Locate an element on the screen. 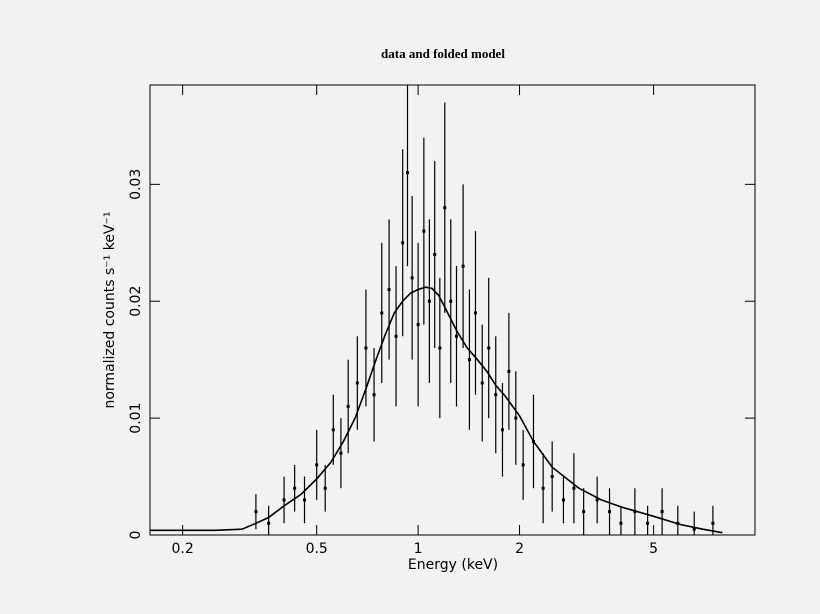 The width and height of the screenshot is (820, 614). y-axis-label: normalized counts s⁻¹ keV⁻¹ is located at coordinates (110, 309).